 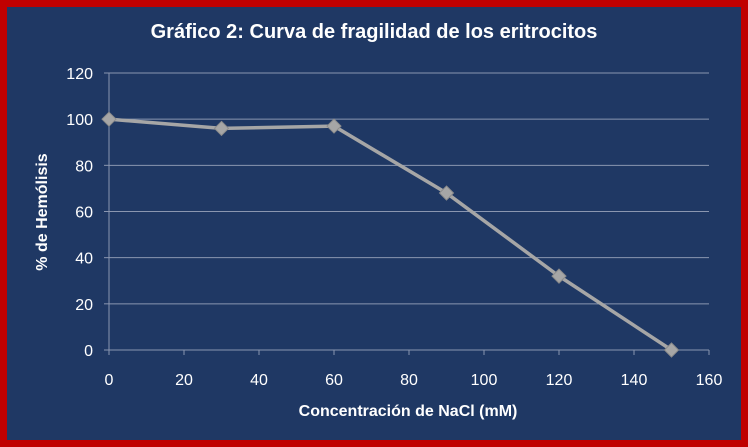 What do you see at coordinates (634, 380) in the screenshot?
I see `x-tick-label-140: 140` at bounding box center [634, 380].